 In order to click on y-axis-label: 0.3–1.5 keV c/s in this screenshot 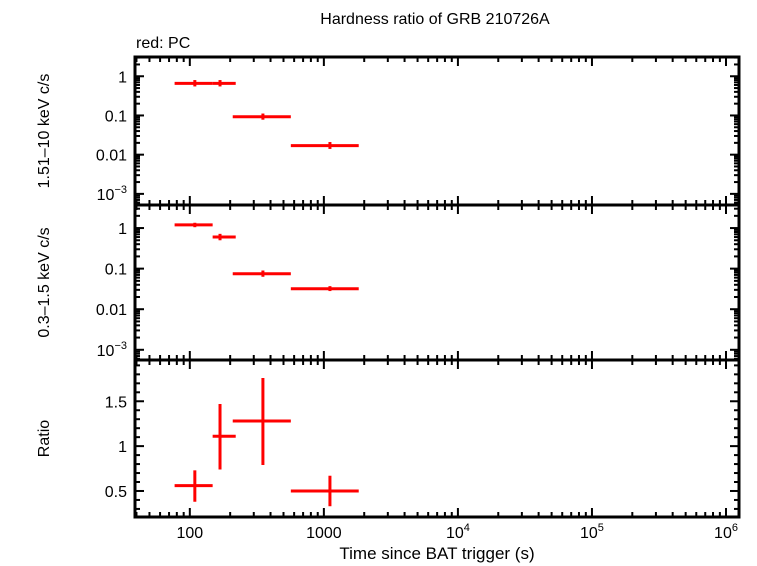, I will do `click(44, 282)`.